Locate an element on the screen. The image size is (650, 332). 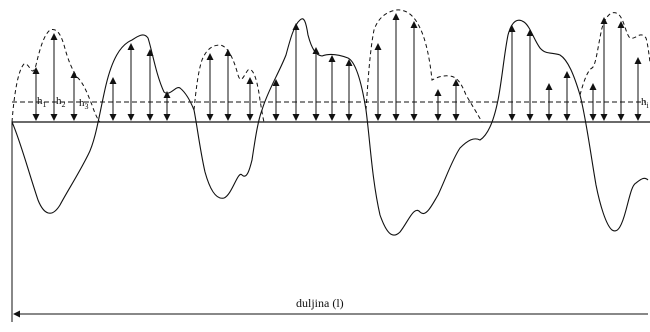
label-h3: h3 is located at coordinates (84, 104).